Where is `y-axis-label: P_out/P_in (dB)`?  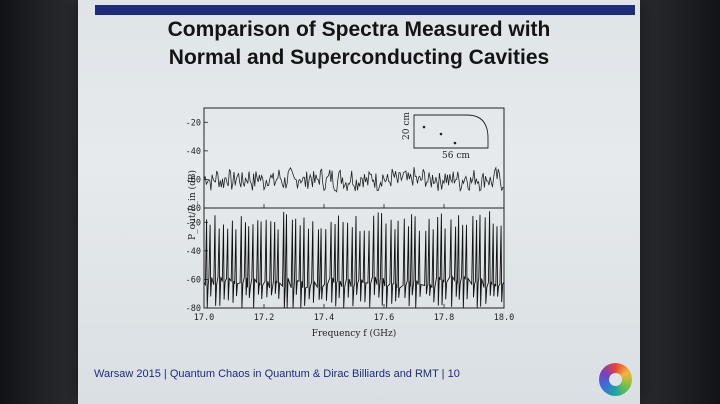 y-axis-label: P_out/P_in (dB) is located at coordinates (192, 205).